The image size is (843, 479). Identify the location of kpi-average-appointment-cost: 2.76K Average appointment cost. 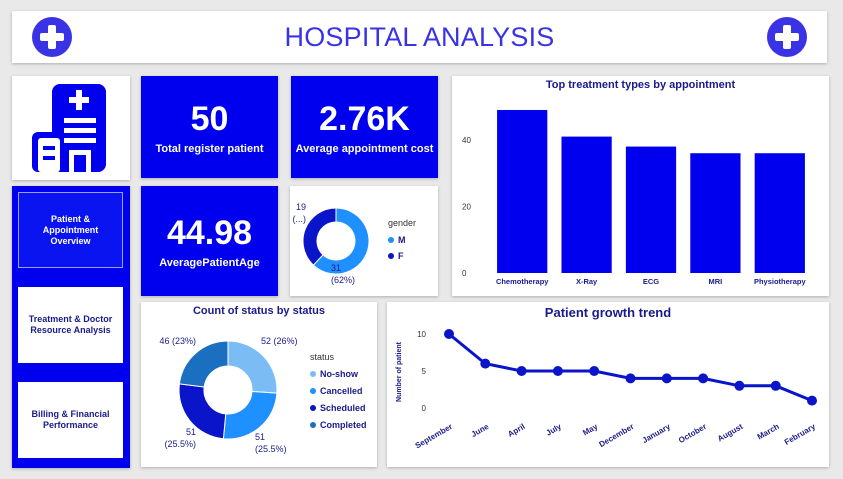
(364, 127).